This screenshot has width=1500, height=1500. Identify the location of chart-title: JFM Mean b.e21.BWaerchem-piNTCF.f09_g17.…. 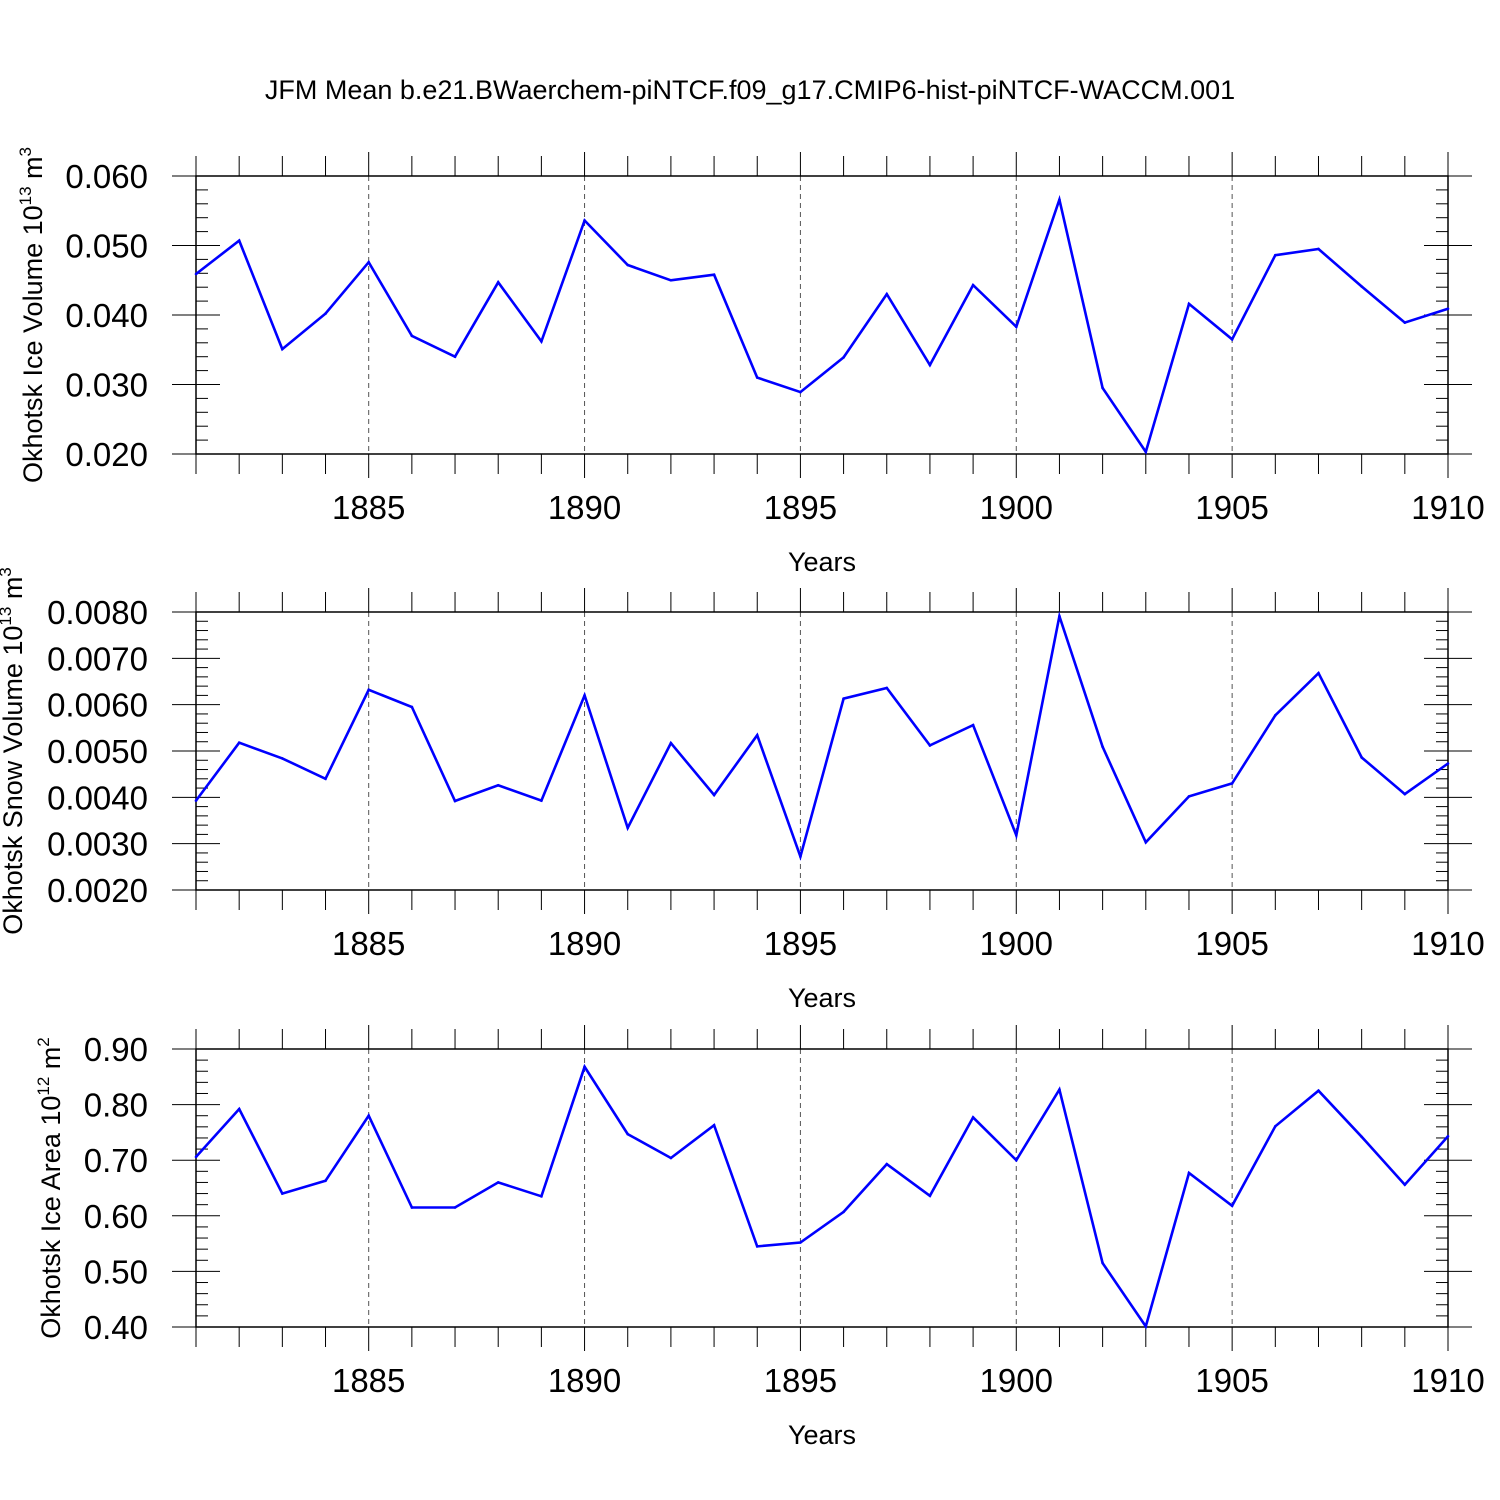
(750, 90).